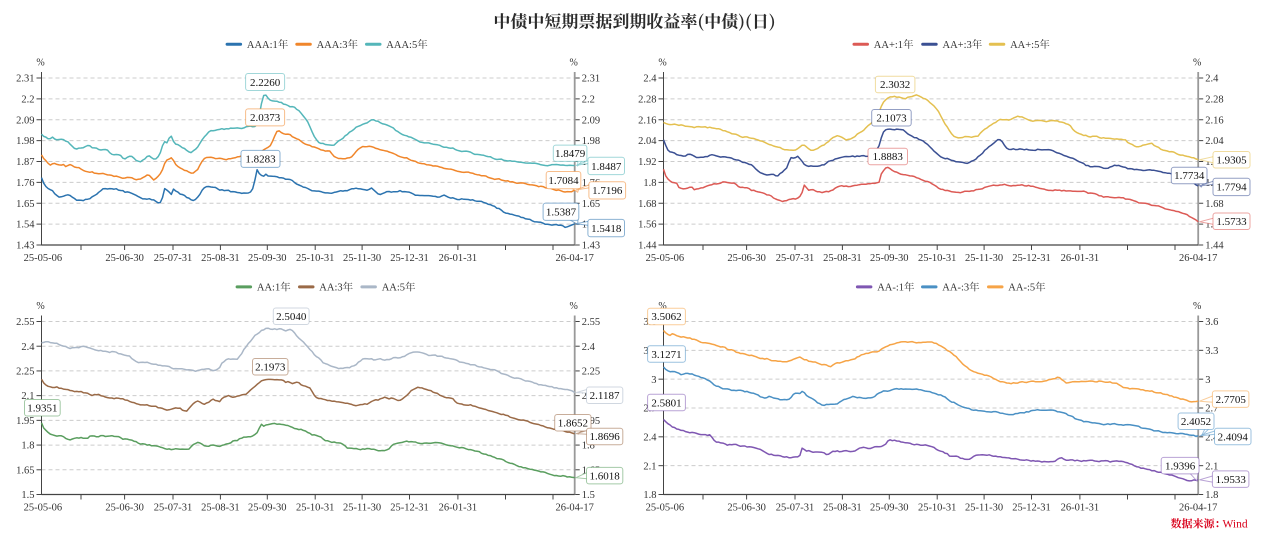  Describe the element at coordinates (1211, 322) in the screenshot. I see `svg-text: 3.6` at that location.